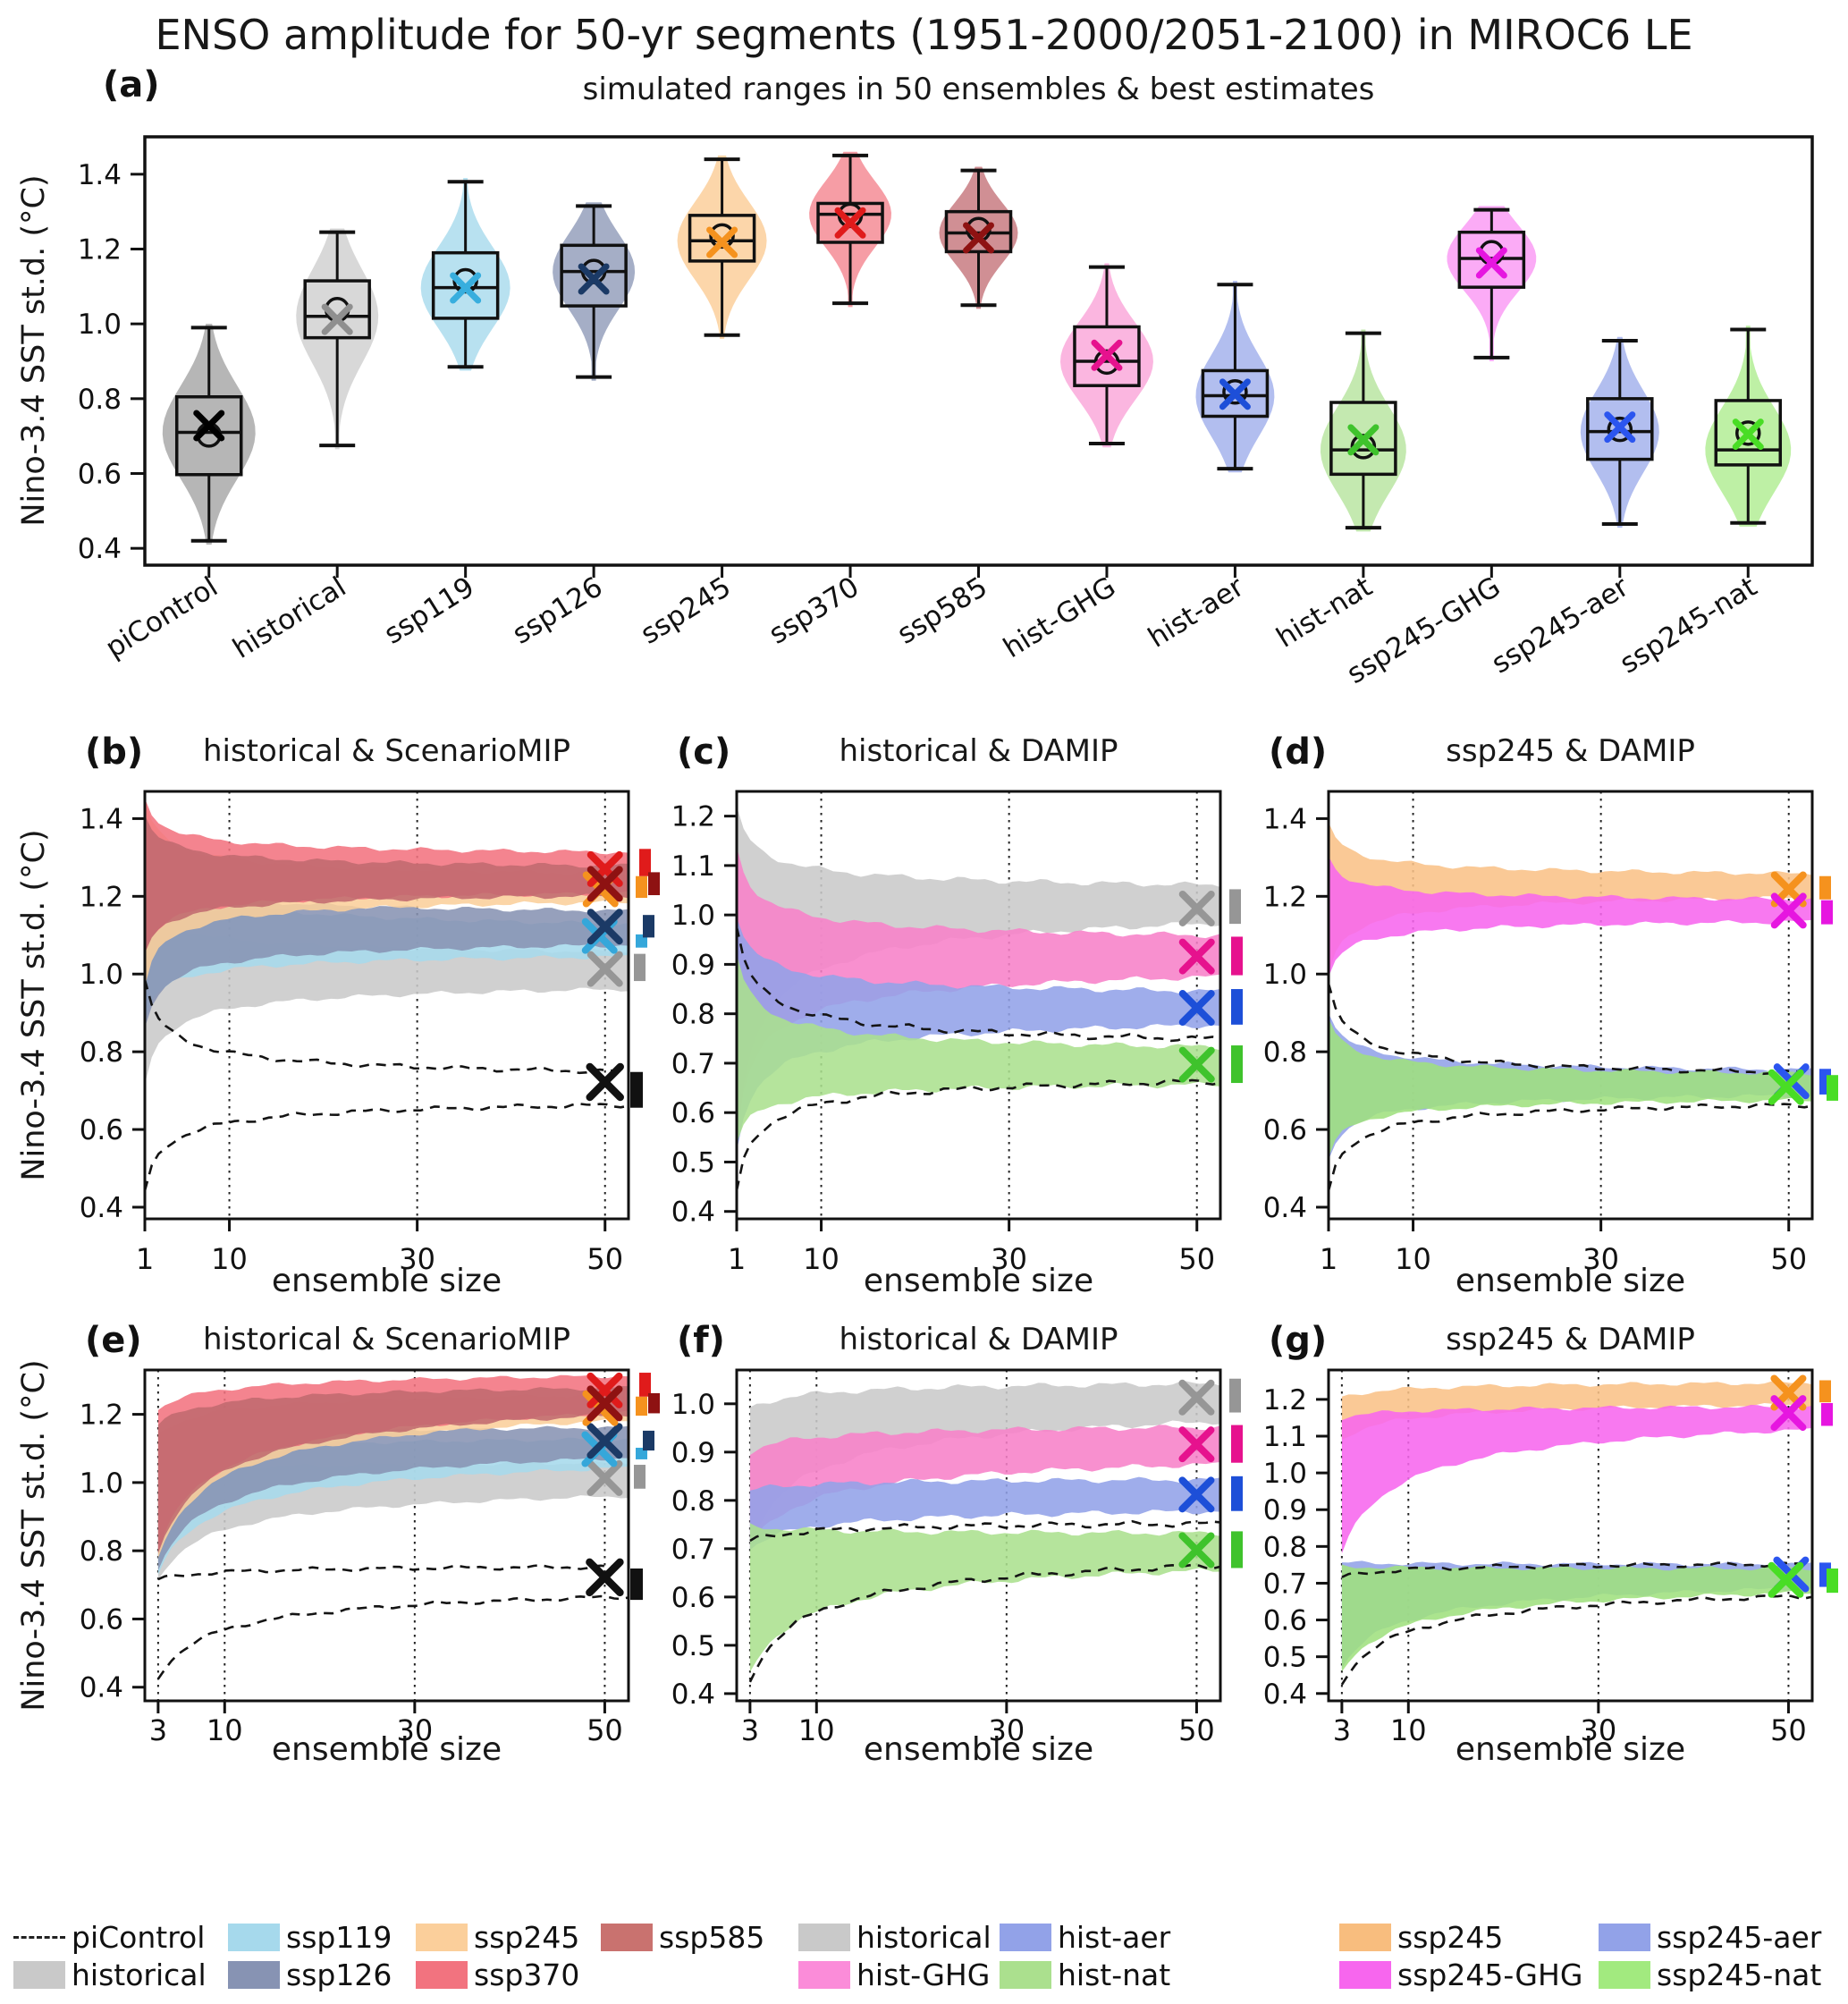 Image resolution: width=1848 pixels, height=2004 pixels. Describe the element at coordinates (39, 1975) in the screenshot. I see `legend-swatch-historical` at that location.